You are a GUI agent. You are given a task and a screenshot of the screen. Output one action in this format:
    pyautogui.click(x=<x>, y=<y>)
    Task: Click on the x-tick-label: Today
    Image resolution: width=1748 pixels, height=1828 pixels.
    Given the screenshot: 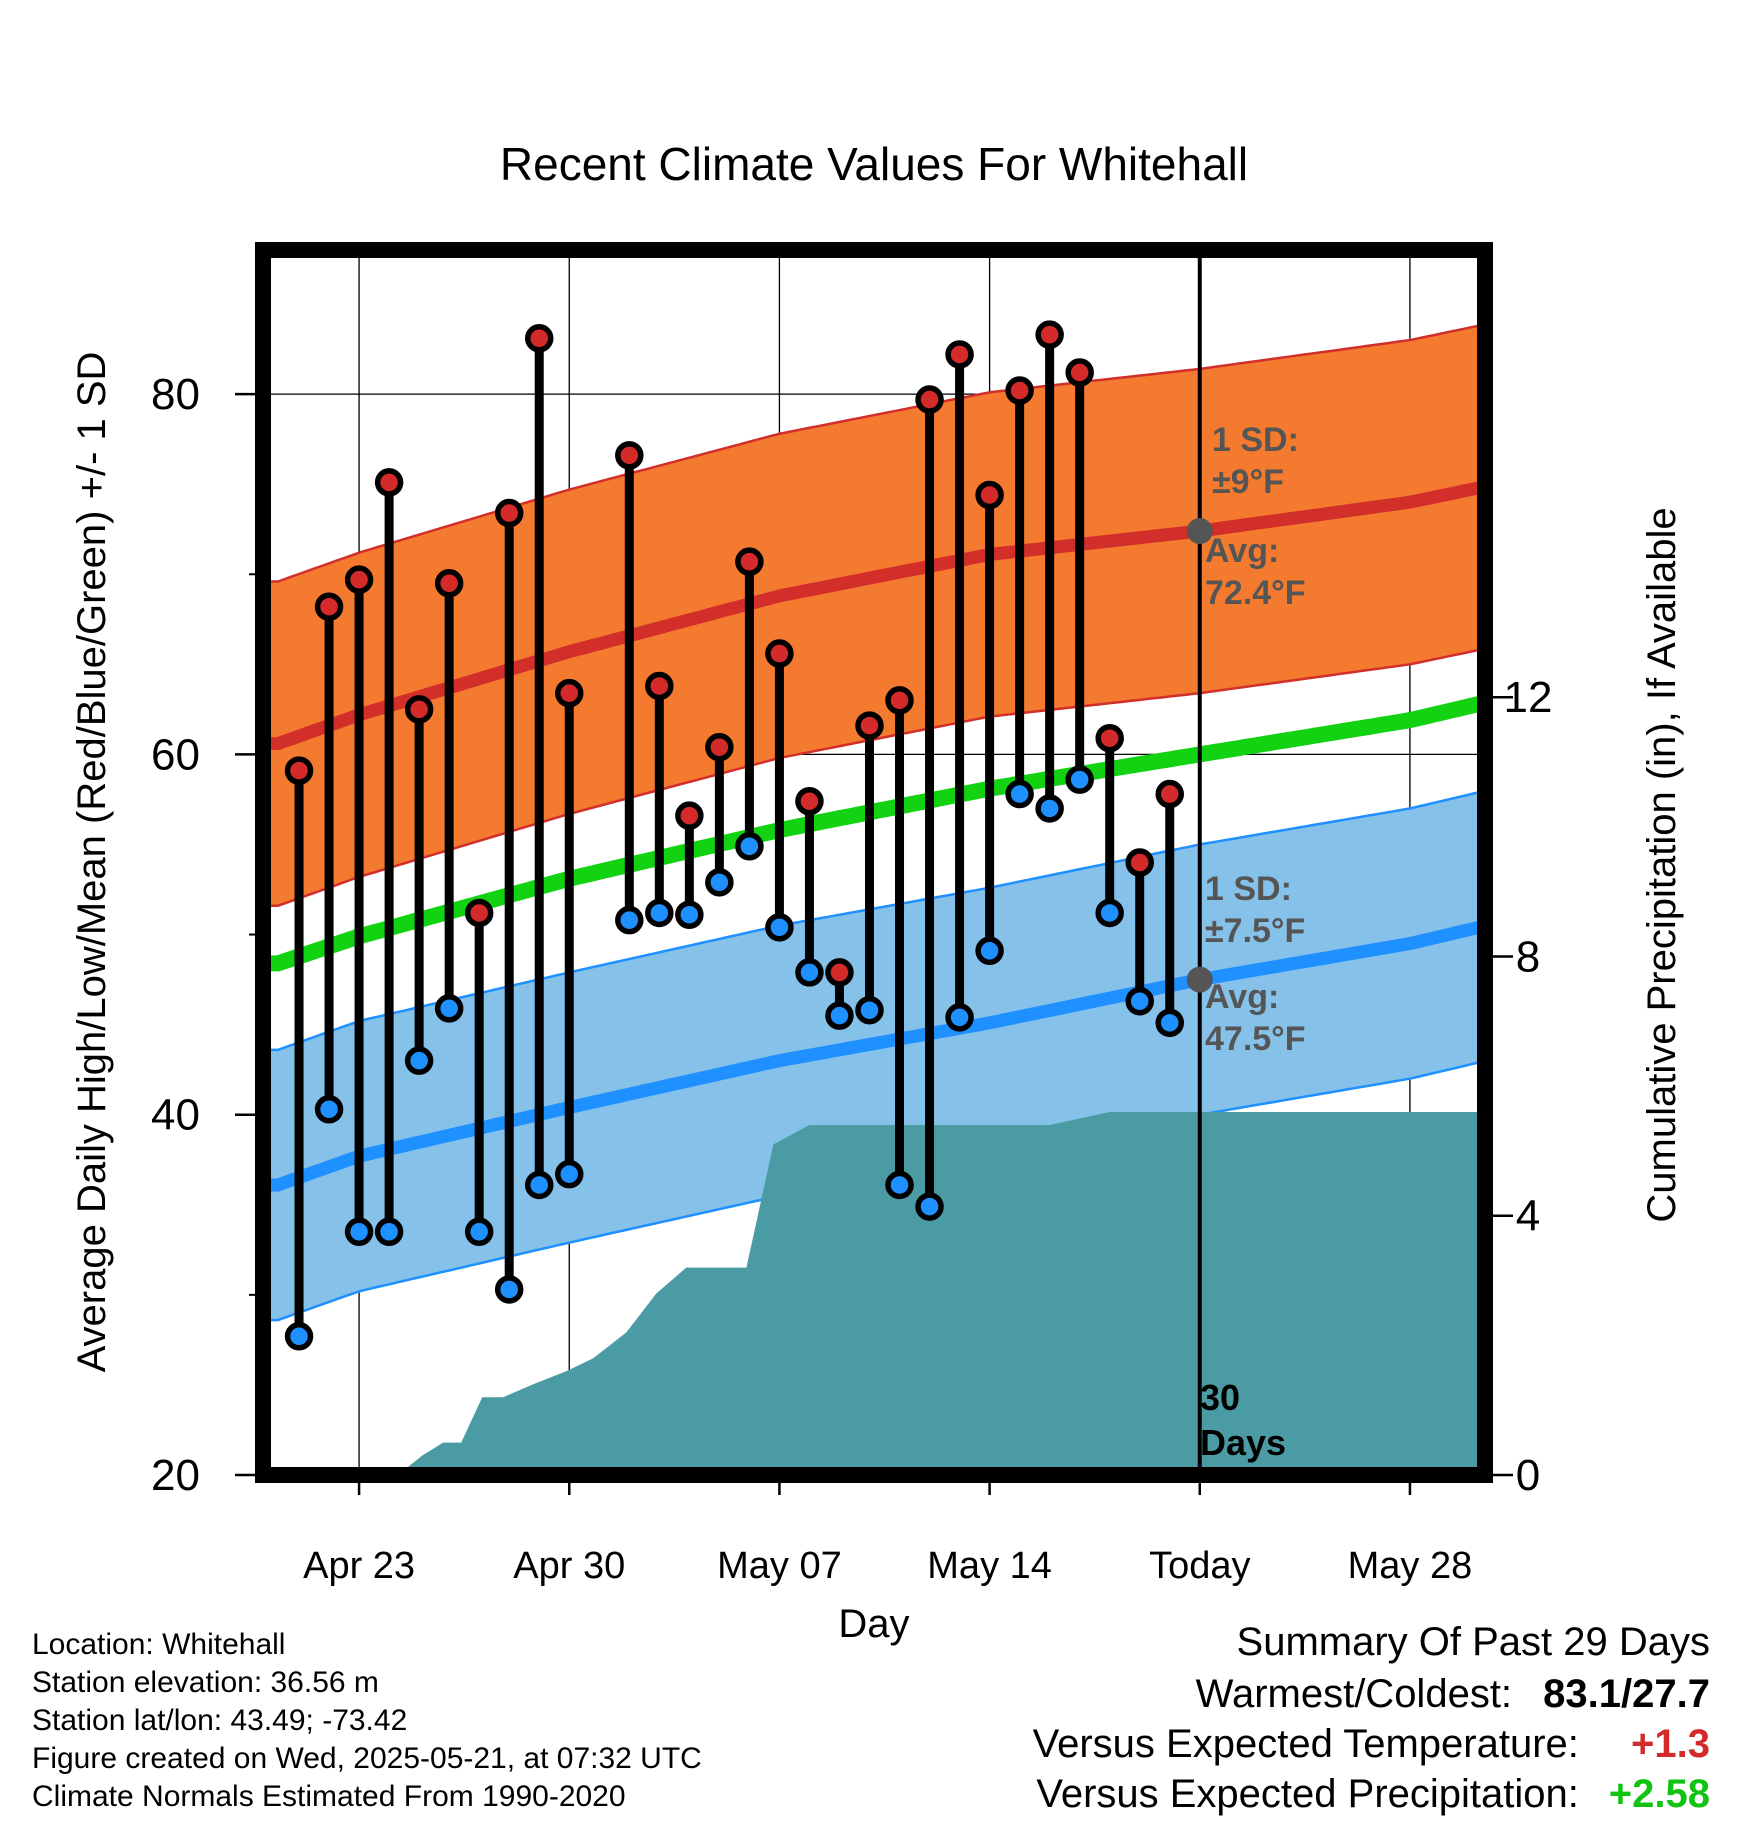 What is the action you would take?
    pyautogui.click(x=1199, y=1566)
    